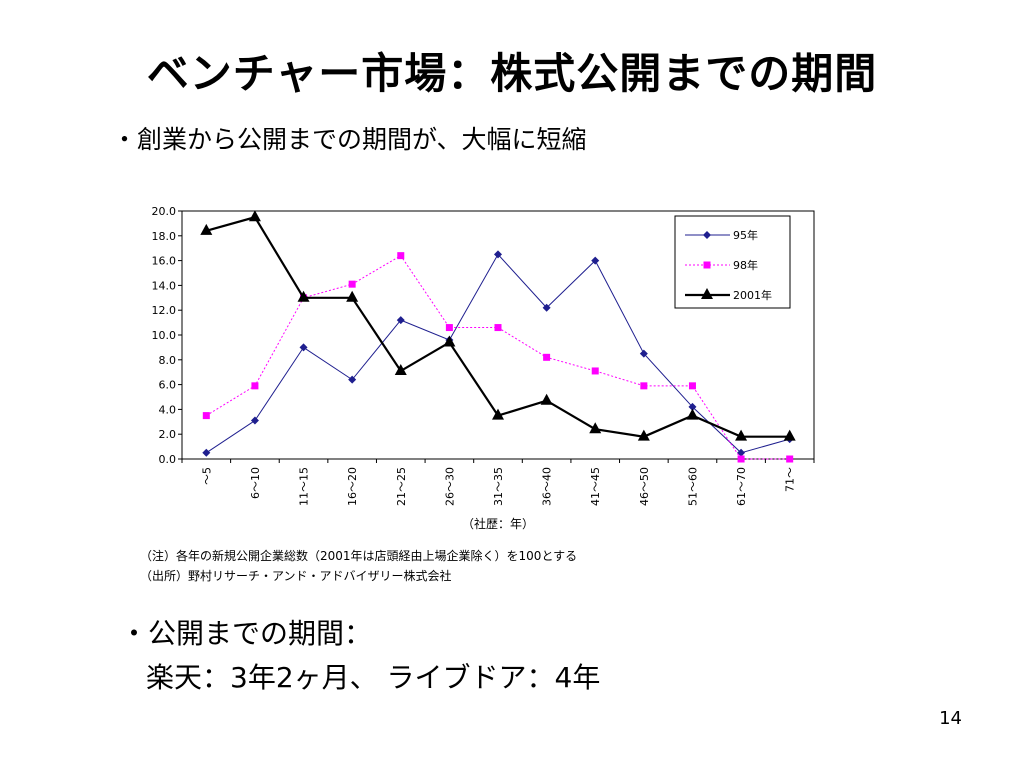 The width and height of the screenshot is (1024, 768). Describe the element at coordinates (349, 139) in the screenshot. I see `slide-subtitle: ・創業から公開までの期間が、大幅に短縮` at that location.